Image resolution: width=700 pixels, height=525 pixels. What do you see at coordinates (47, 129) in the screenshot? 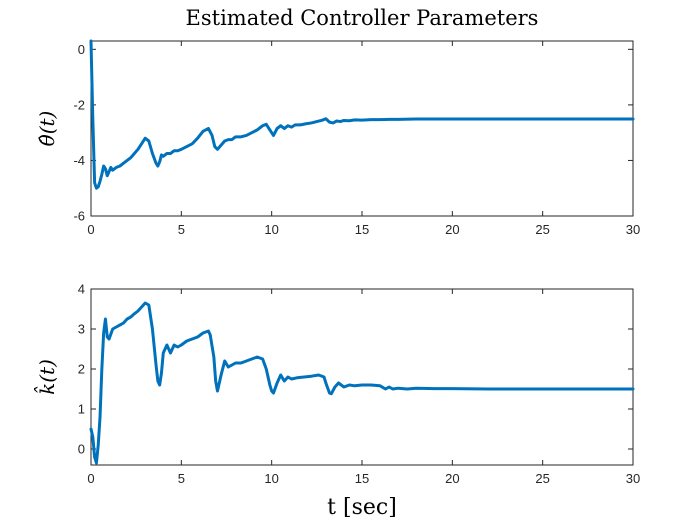
I see `theta-ylabel: θ̂(t)` at bounding box center [47, 129].